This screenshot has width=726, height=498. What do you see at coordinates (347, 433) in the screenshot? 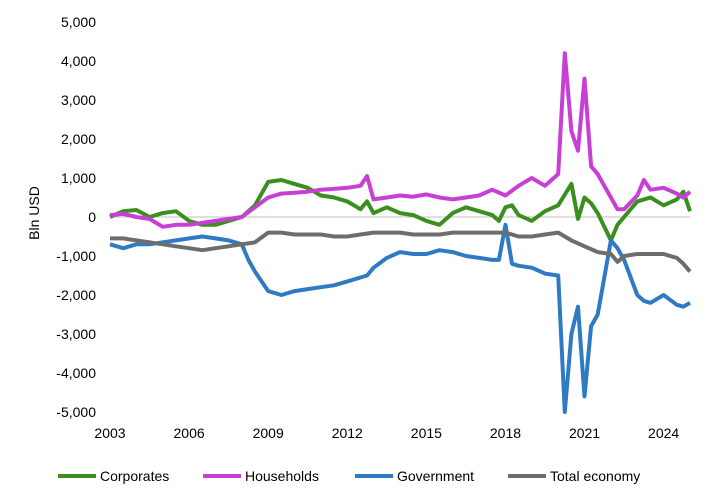
I see `x-tick-label: 2012` at bounding box center [347, 433].